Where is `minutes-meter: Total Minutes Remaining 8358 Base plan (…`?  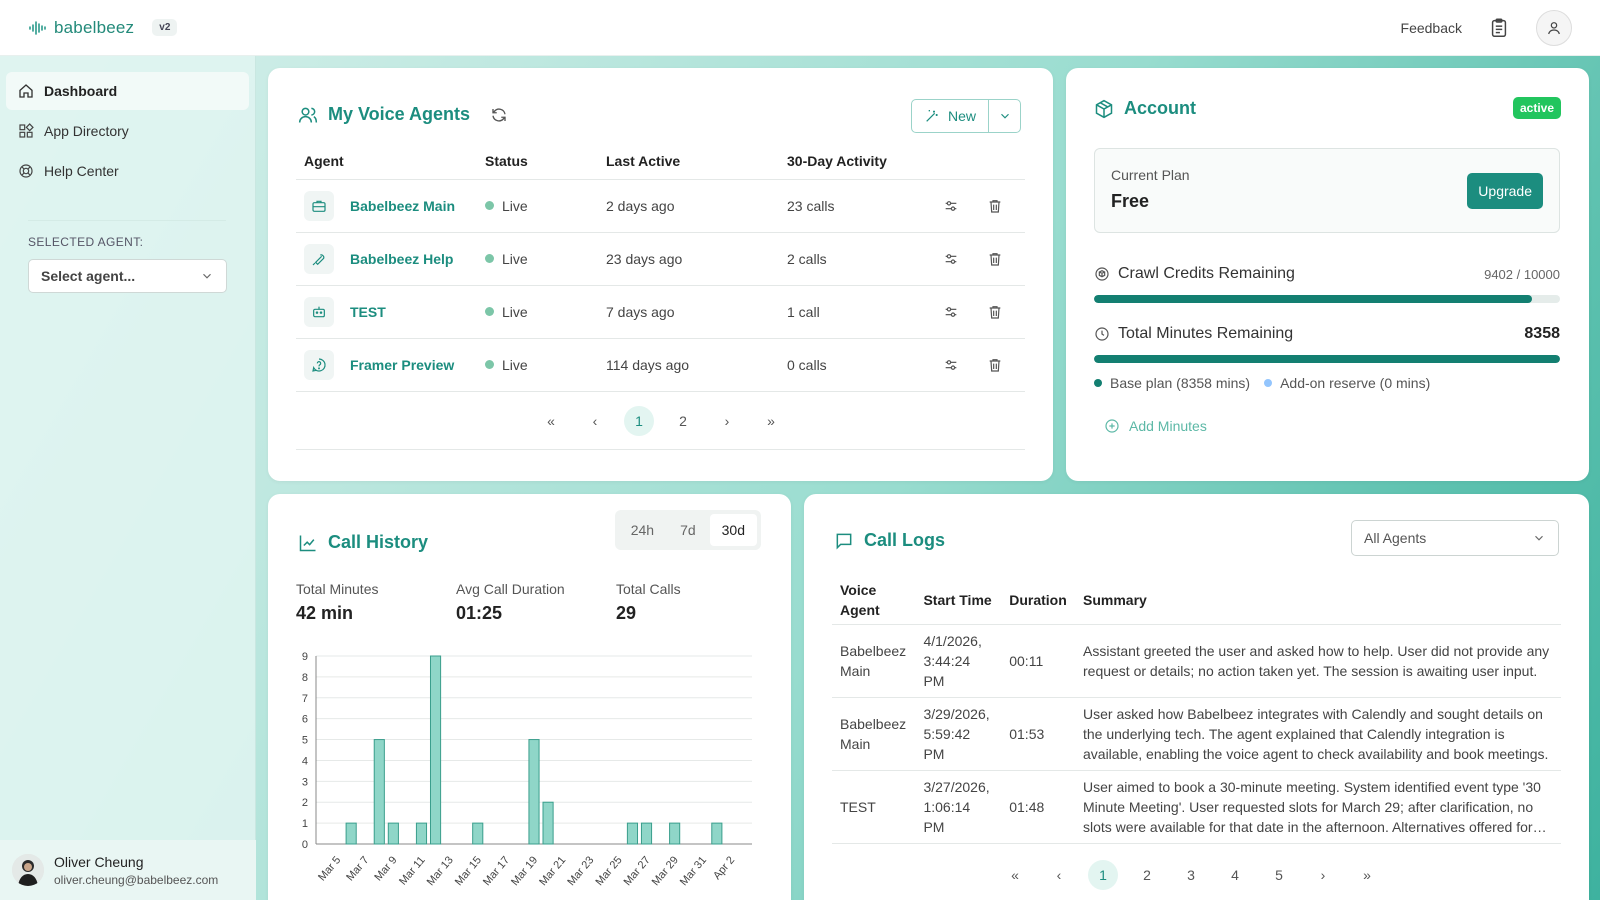 minutes-meter: Total Minutes Remaining 8358 Base plan (… is located at coordinates (1327, 358).